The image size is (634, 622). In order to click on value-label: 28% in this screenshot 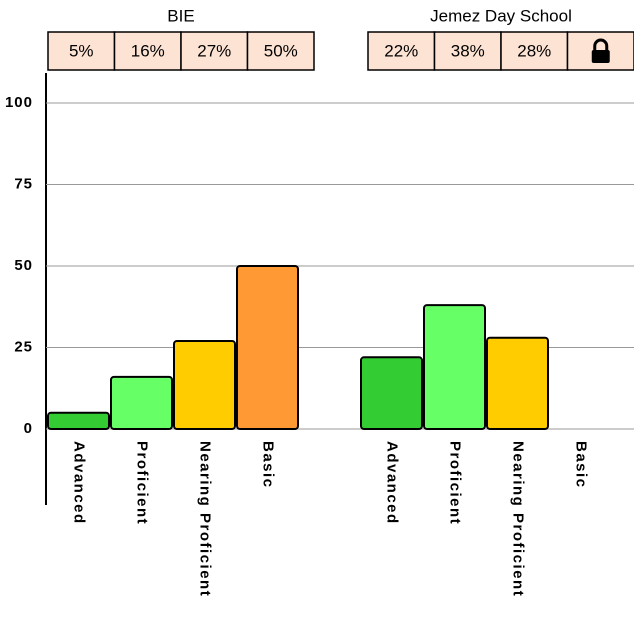, I will do `click(534, 50)`.